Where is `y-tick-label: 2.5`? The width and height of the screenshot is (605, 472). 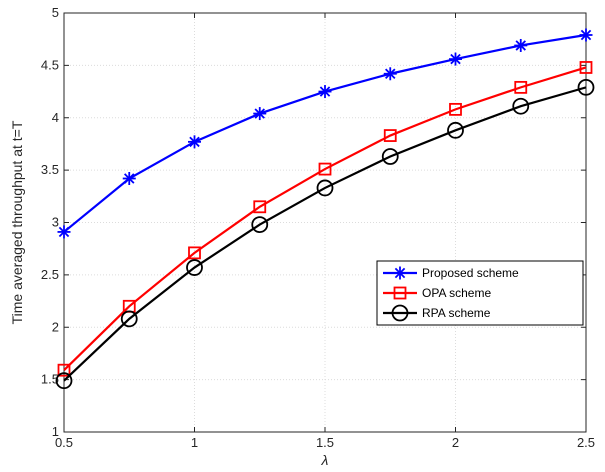
y-tick-label: 2.5 is located at coordinates (50, 274).